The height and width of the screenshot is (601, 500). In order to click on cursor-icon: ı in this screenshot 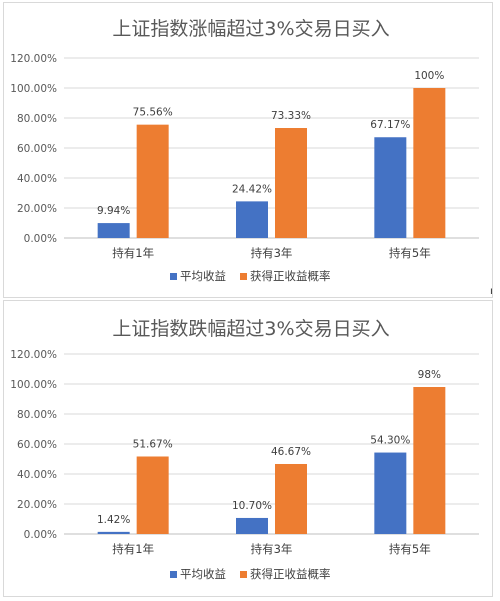, I will do `click(491, 291)`.